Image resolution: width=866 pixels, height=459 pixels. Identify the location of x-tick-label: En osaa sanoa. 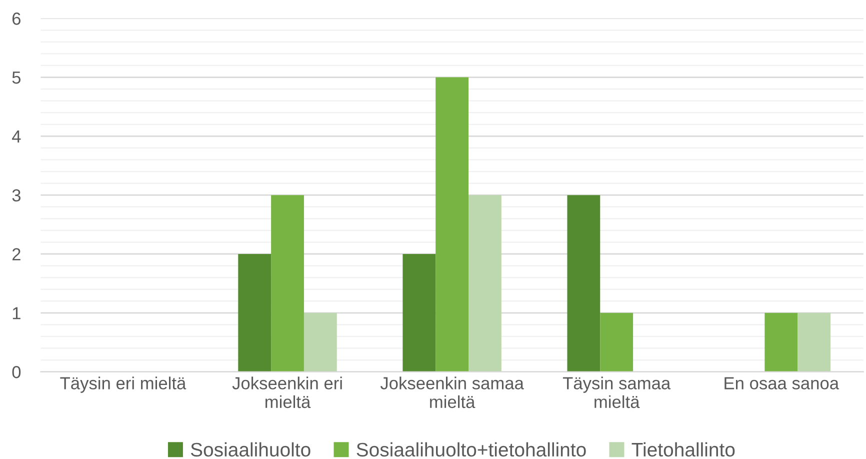
(782, 383).